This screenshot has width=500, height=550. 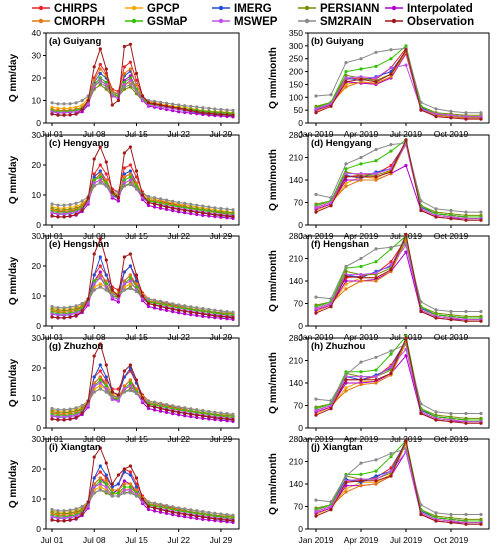 What do you see at coordinates (316, 134) in the screenshot?
I see `x-tick-label: Jan 2019` at bounding box center [316, 134].